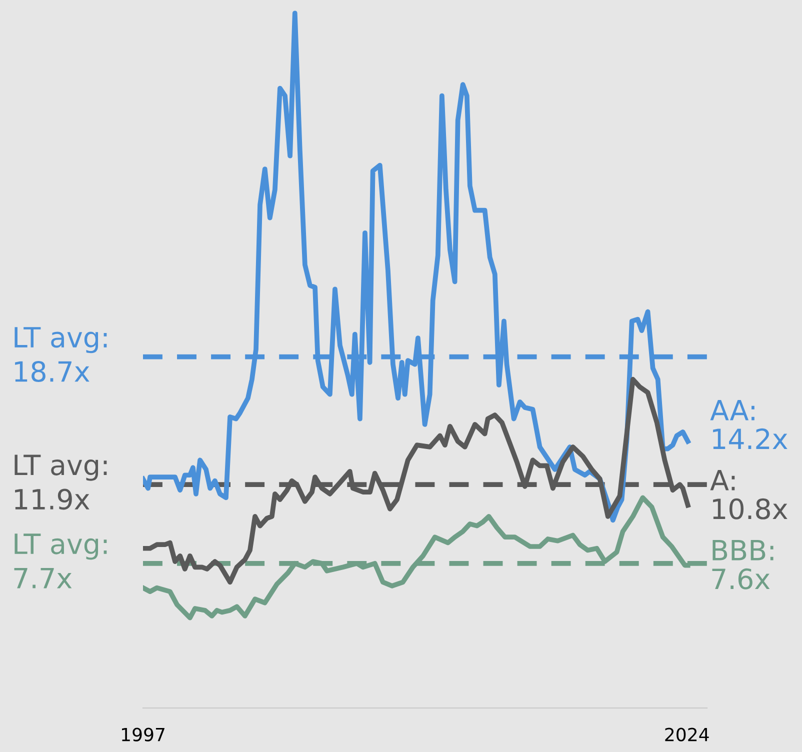 The height and width of the screenshot is (752, 802). Describe the element at coordinates (732, 410) in the screenshot. I see `series-label: AA:` at that location.